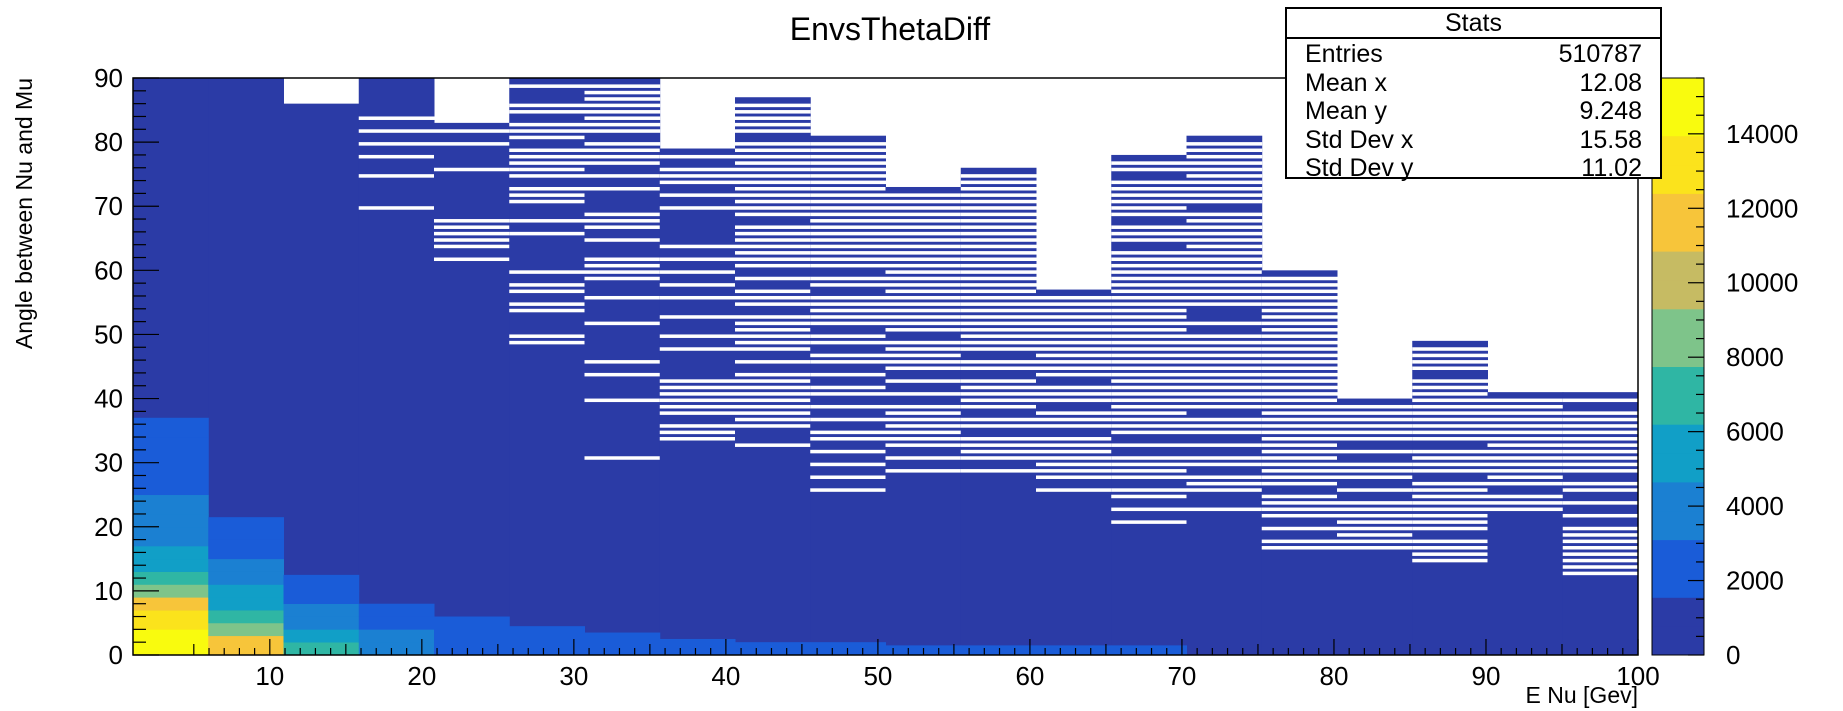 The width and height of the screenshot is (1843, 711). Describe the element at coordinates (1610, 111) in the screenshot. I see `stats-value: 9.248` at that location.